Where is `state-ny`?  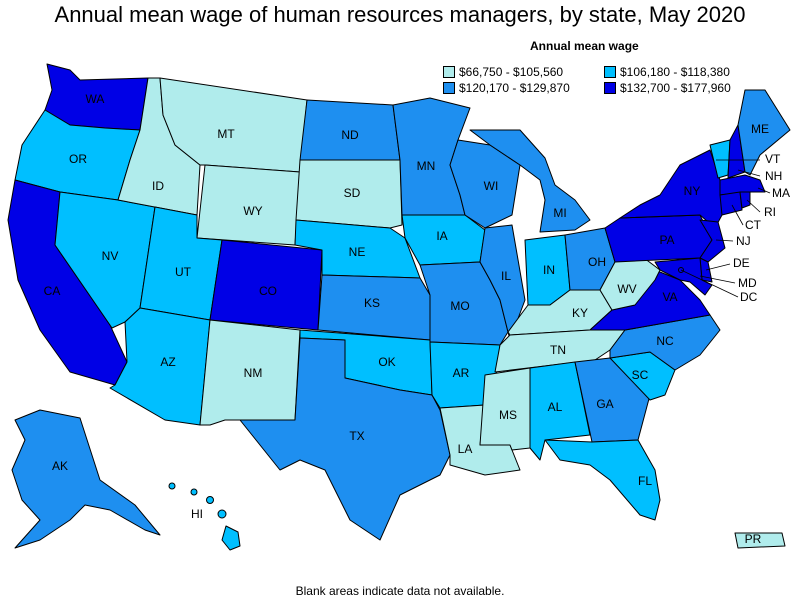 state-ny is located at coordinates (671, 189).